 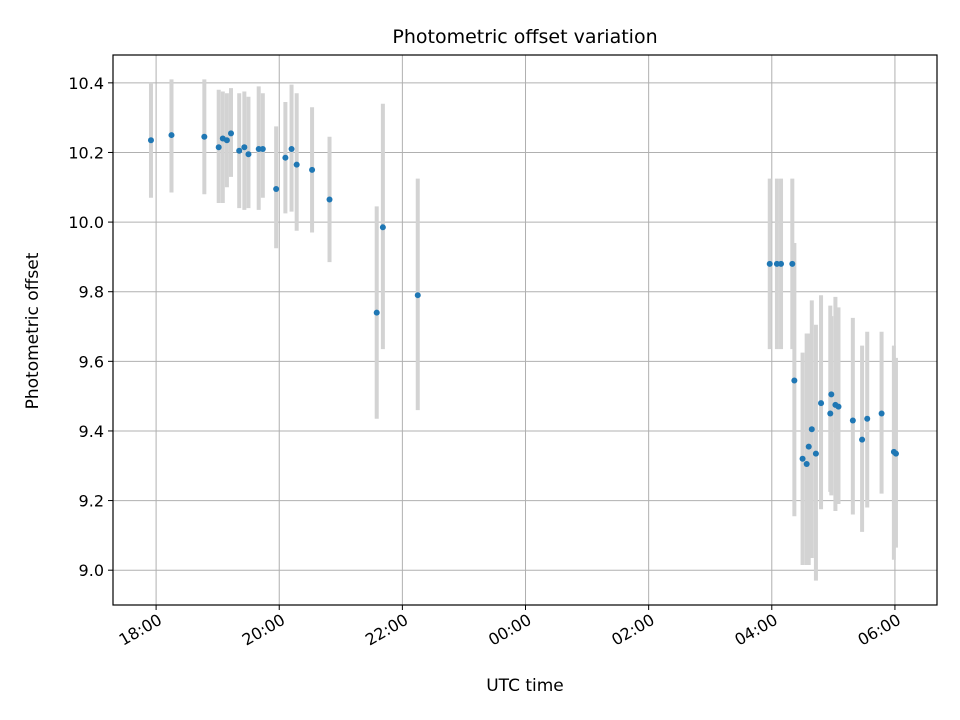 I want to click on chart-title: Photometric offset variation, so click(x=524, y=37).